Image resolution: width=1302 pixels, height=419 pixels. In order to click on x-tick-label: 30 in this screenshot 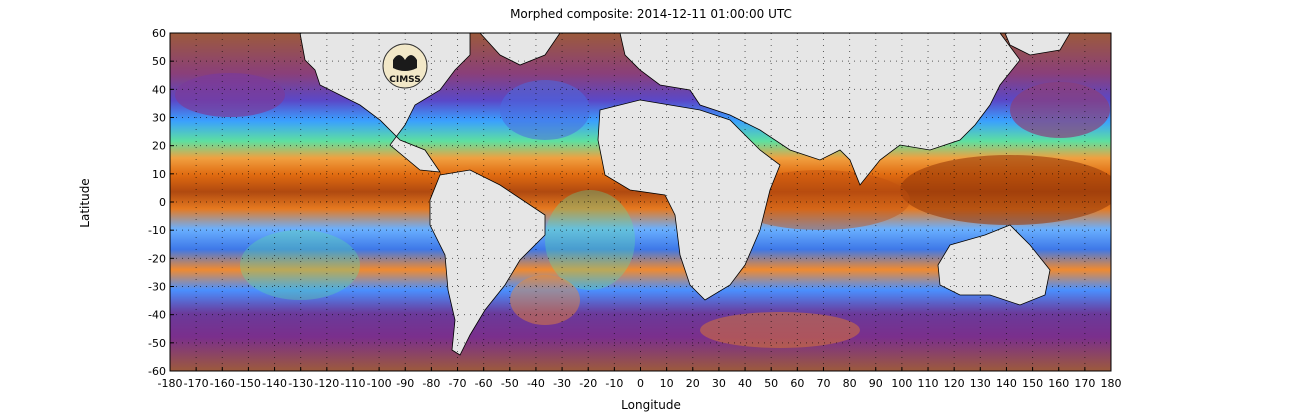, I will do `click(719, 383)`.